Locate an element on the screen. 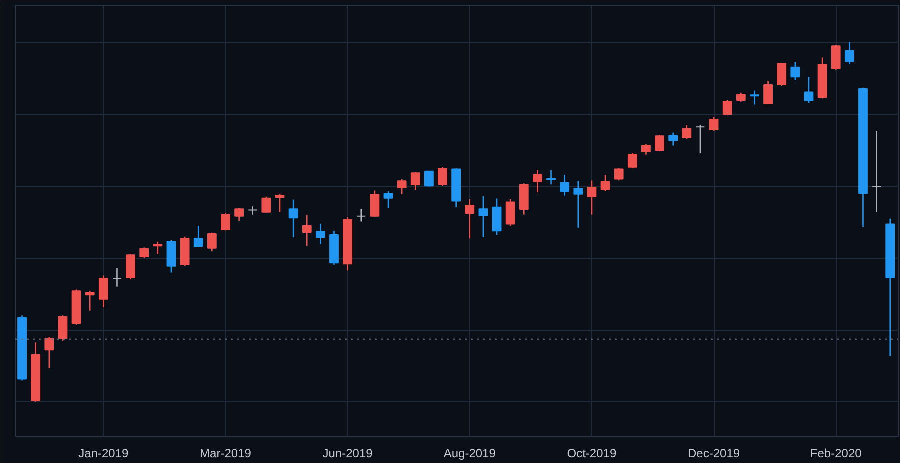 The height and width of the screenshot is (463, 900). x-tick-label: Oct-2019 is located at coordinates (592, 453).